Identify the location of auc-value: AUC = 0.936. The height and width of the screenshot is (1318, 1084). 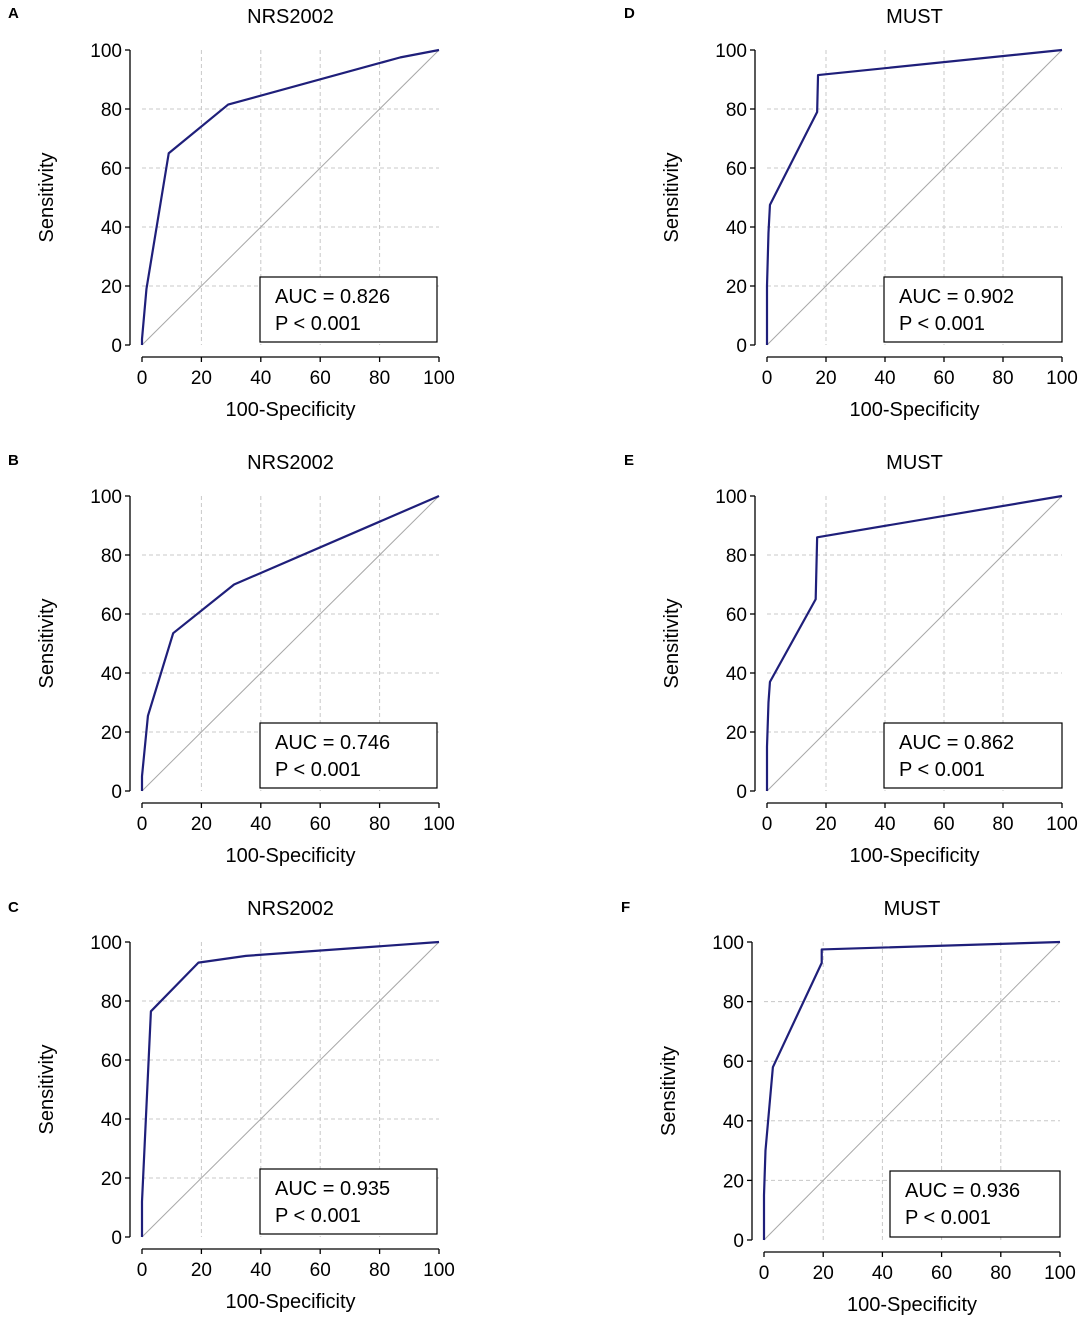
(962, 1191).